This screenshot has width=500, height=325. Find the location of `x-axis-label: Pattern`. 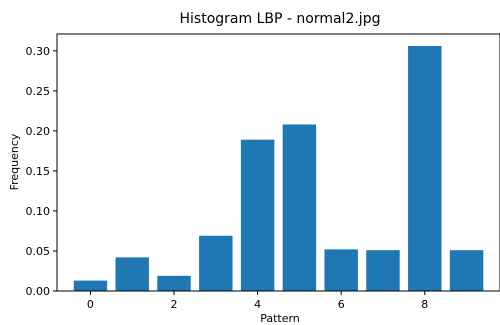

x-axis-label: Pattern is located at coordinates (280, 318).